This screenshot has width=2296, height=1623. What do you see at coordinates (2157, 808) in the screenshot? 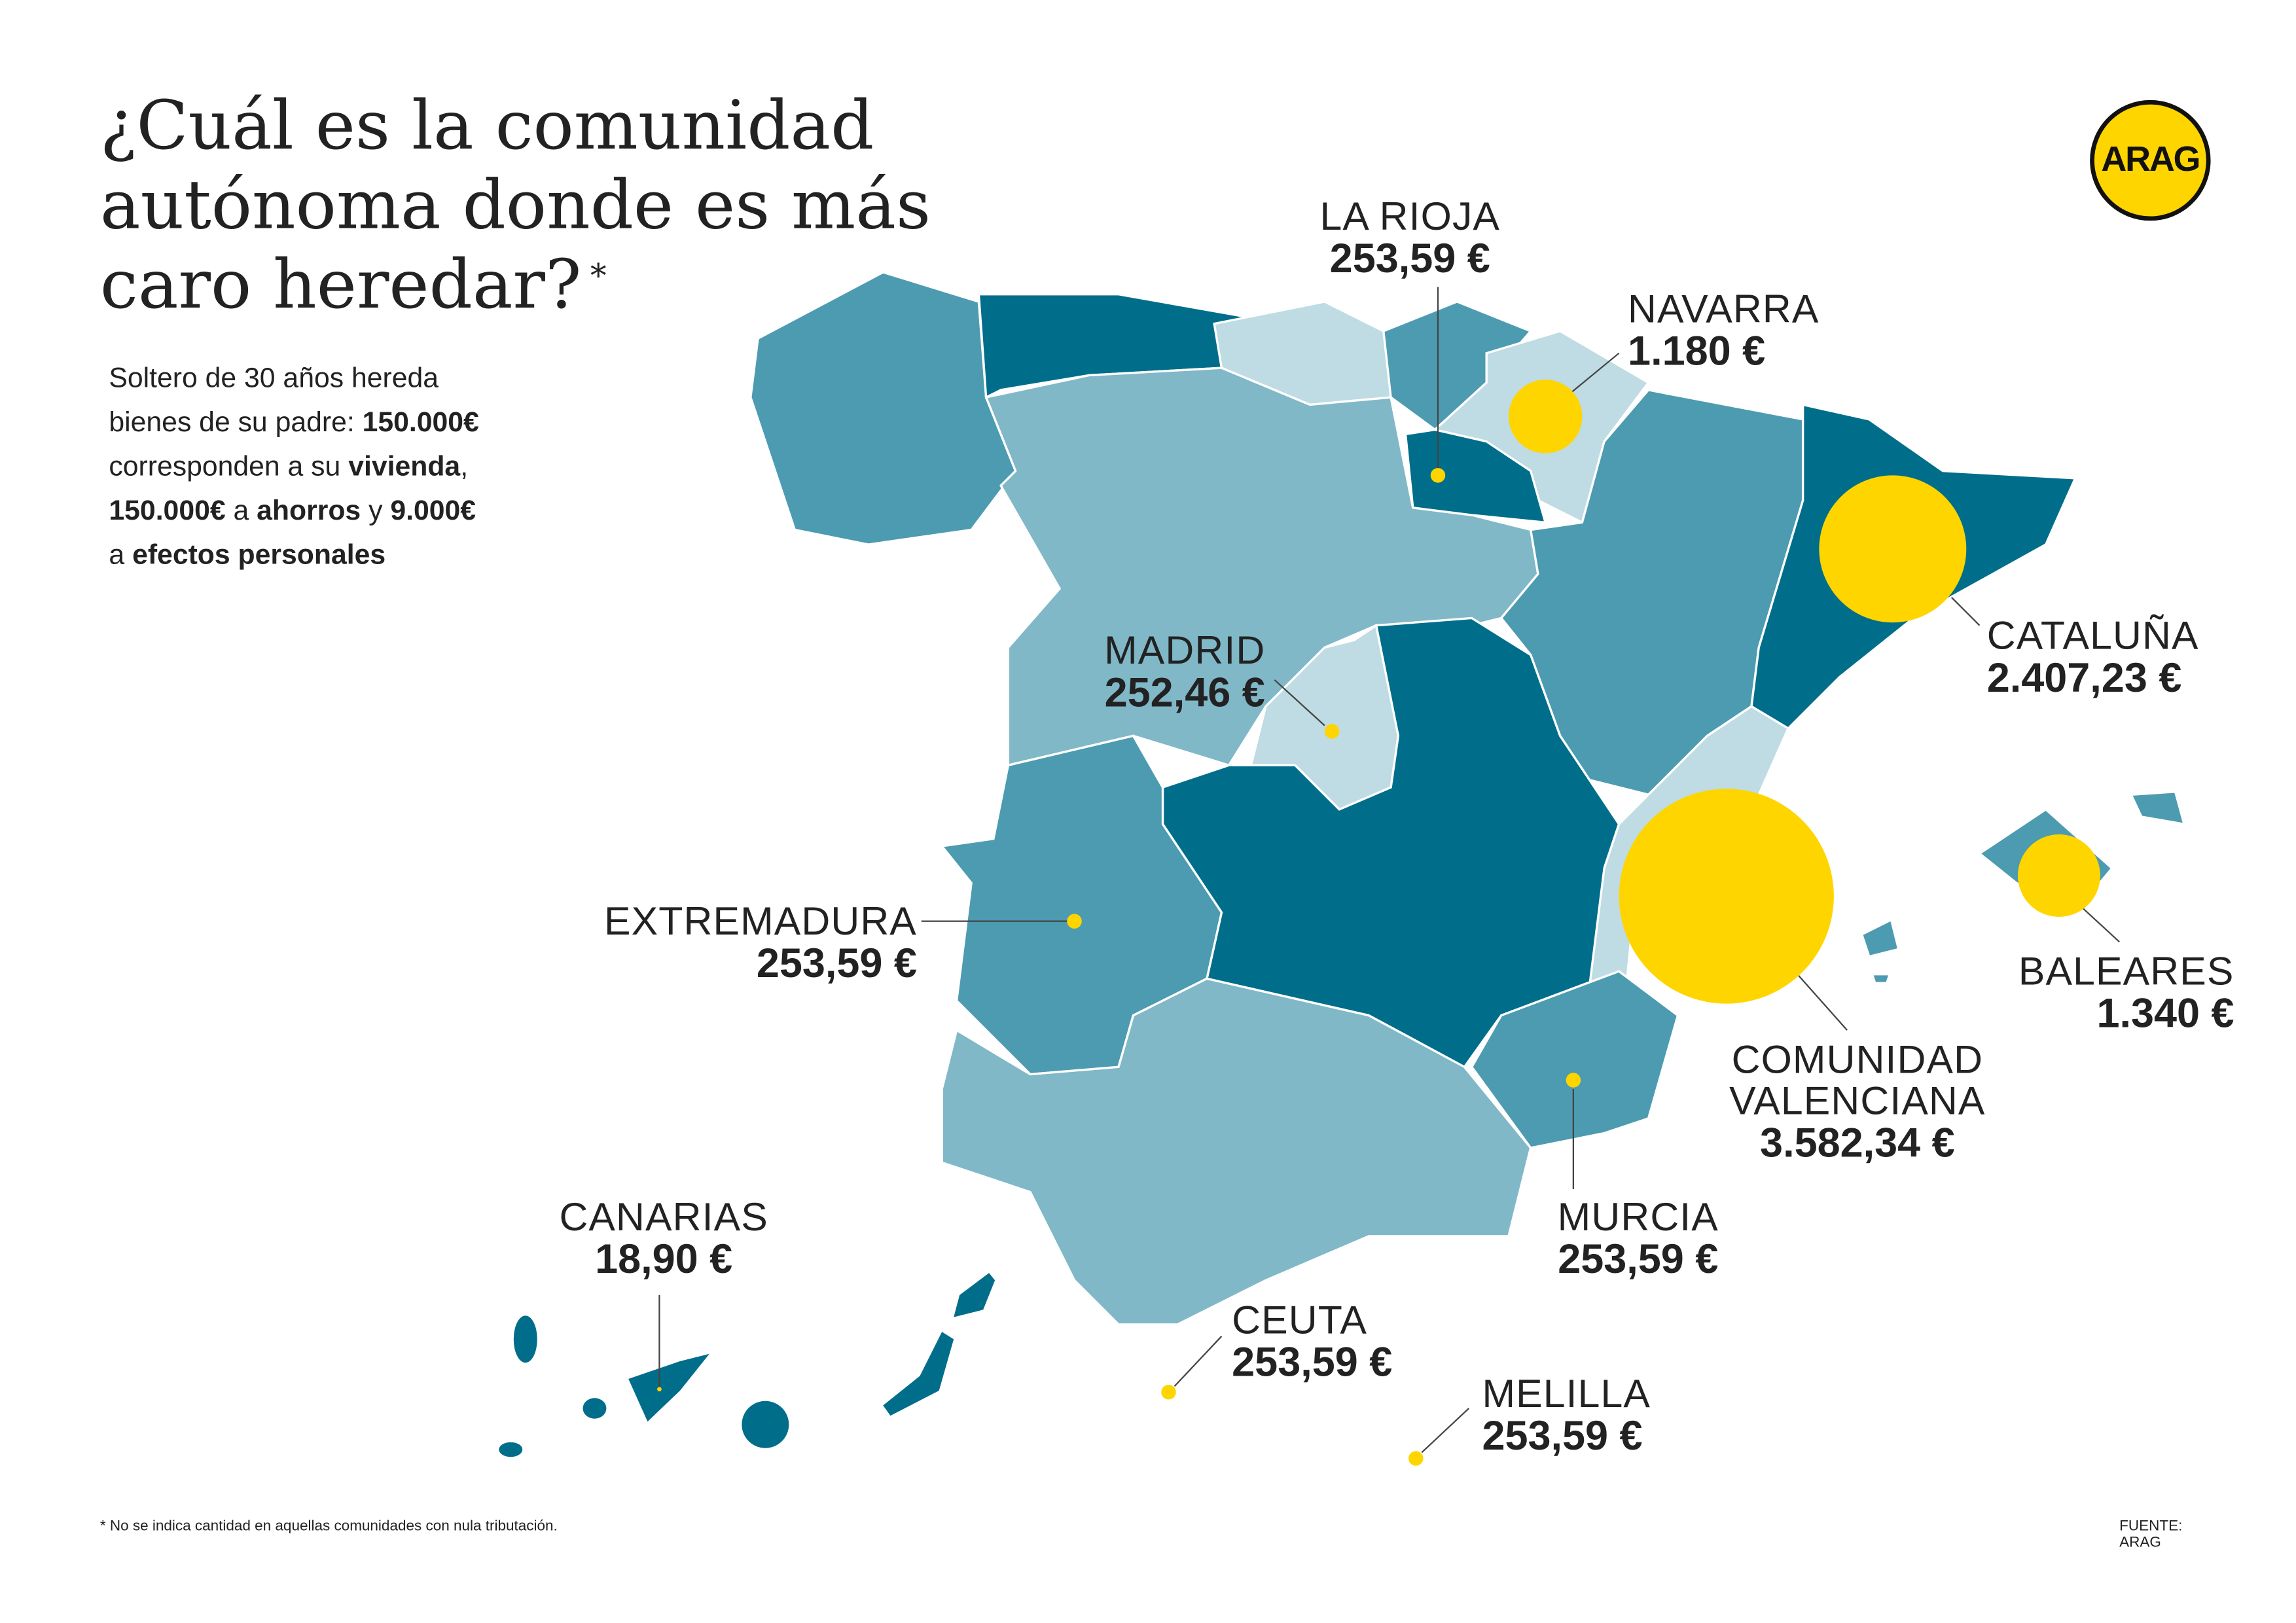
I see `island-menorca` at bounding box center [2157, 808].